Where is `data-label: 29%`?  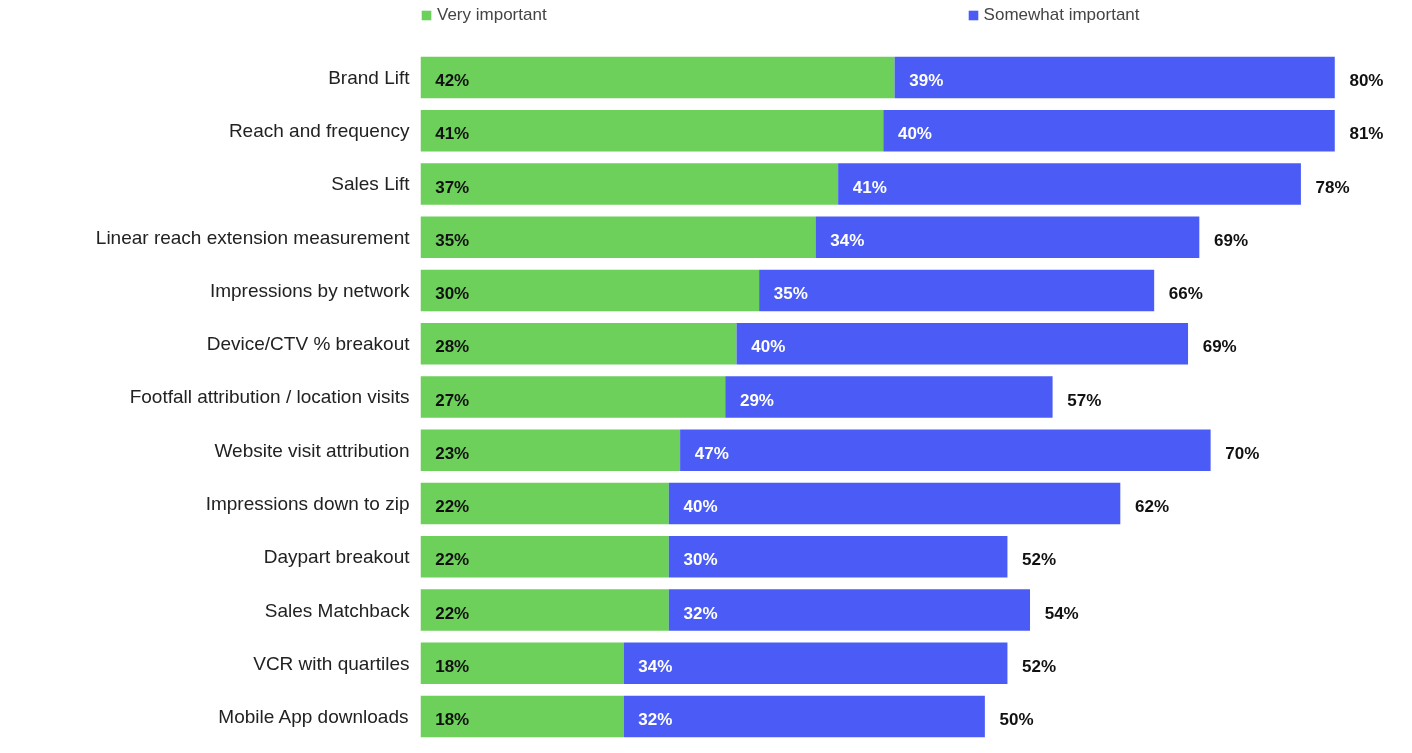 data-label: 29% is located at coordinates (756, 400).